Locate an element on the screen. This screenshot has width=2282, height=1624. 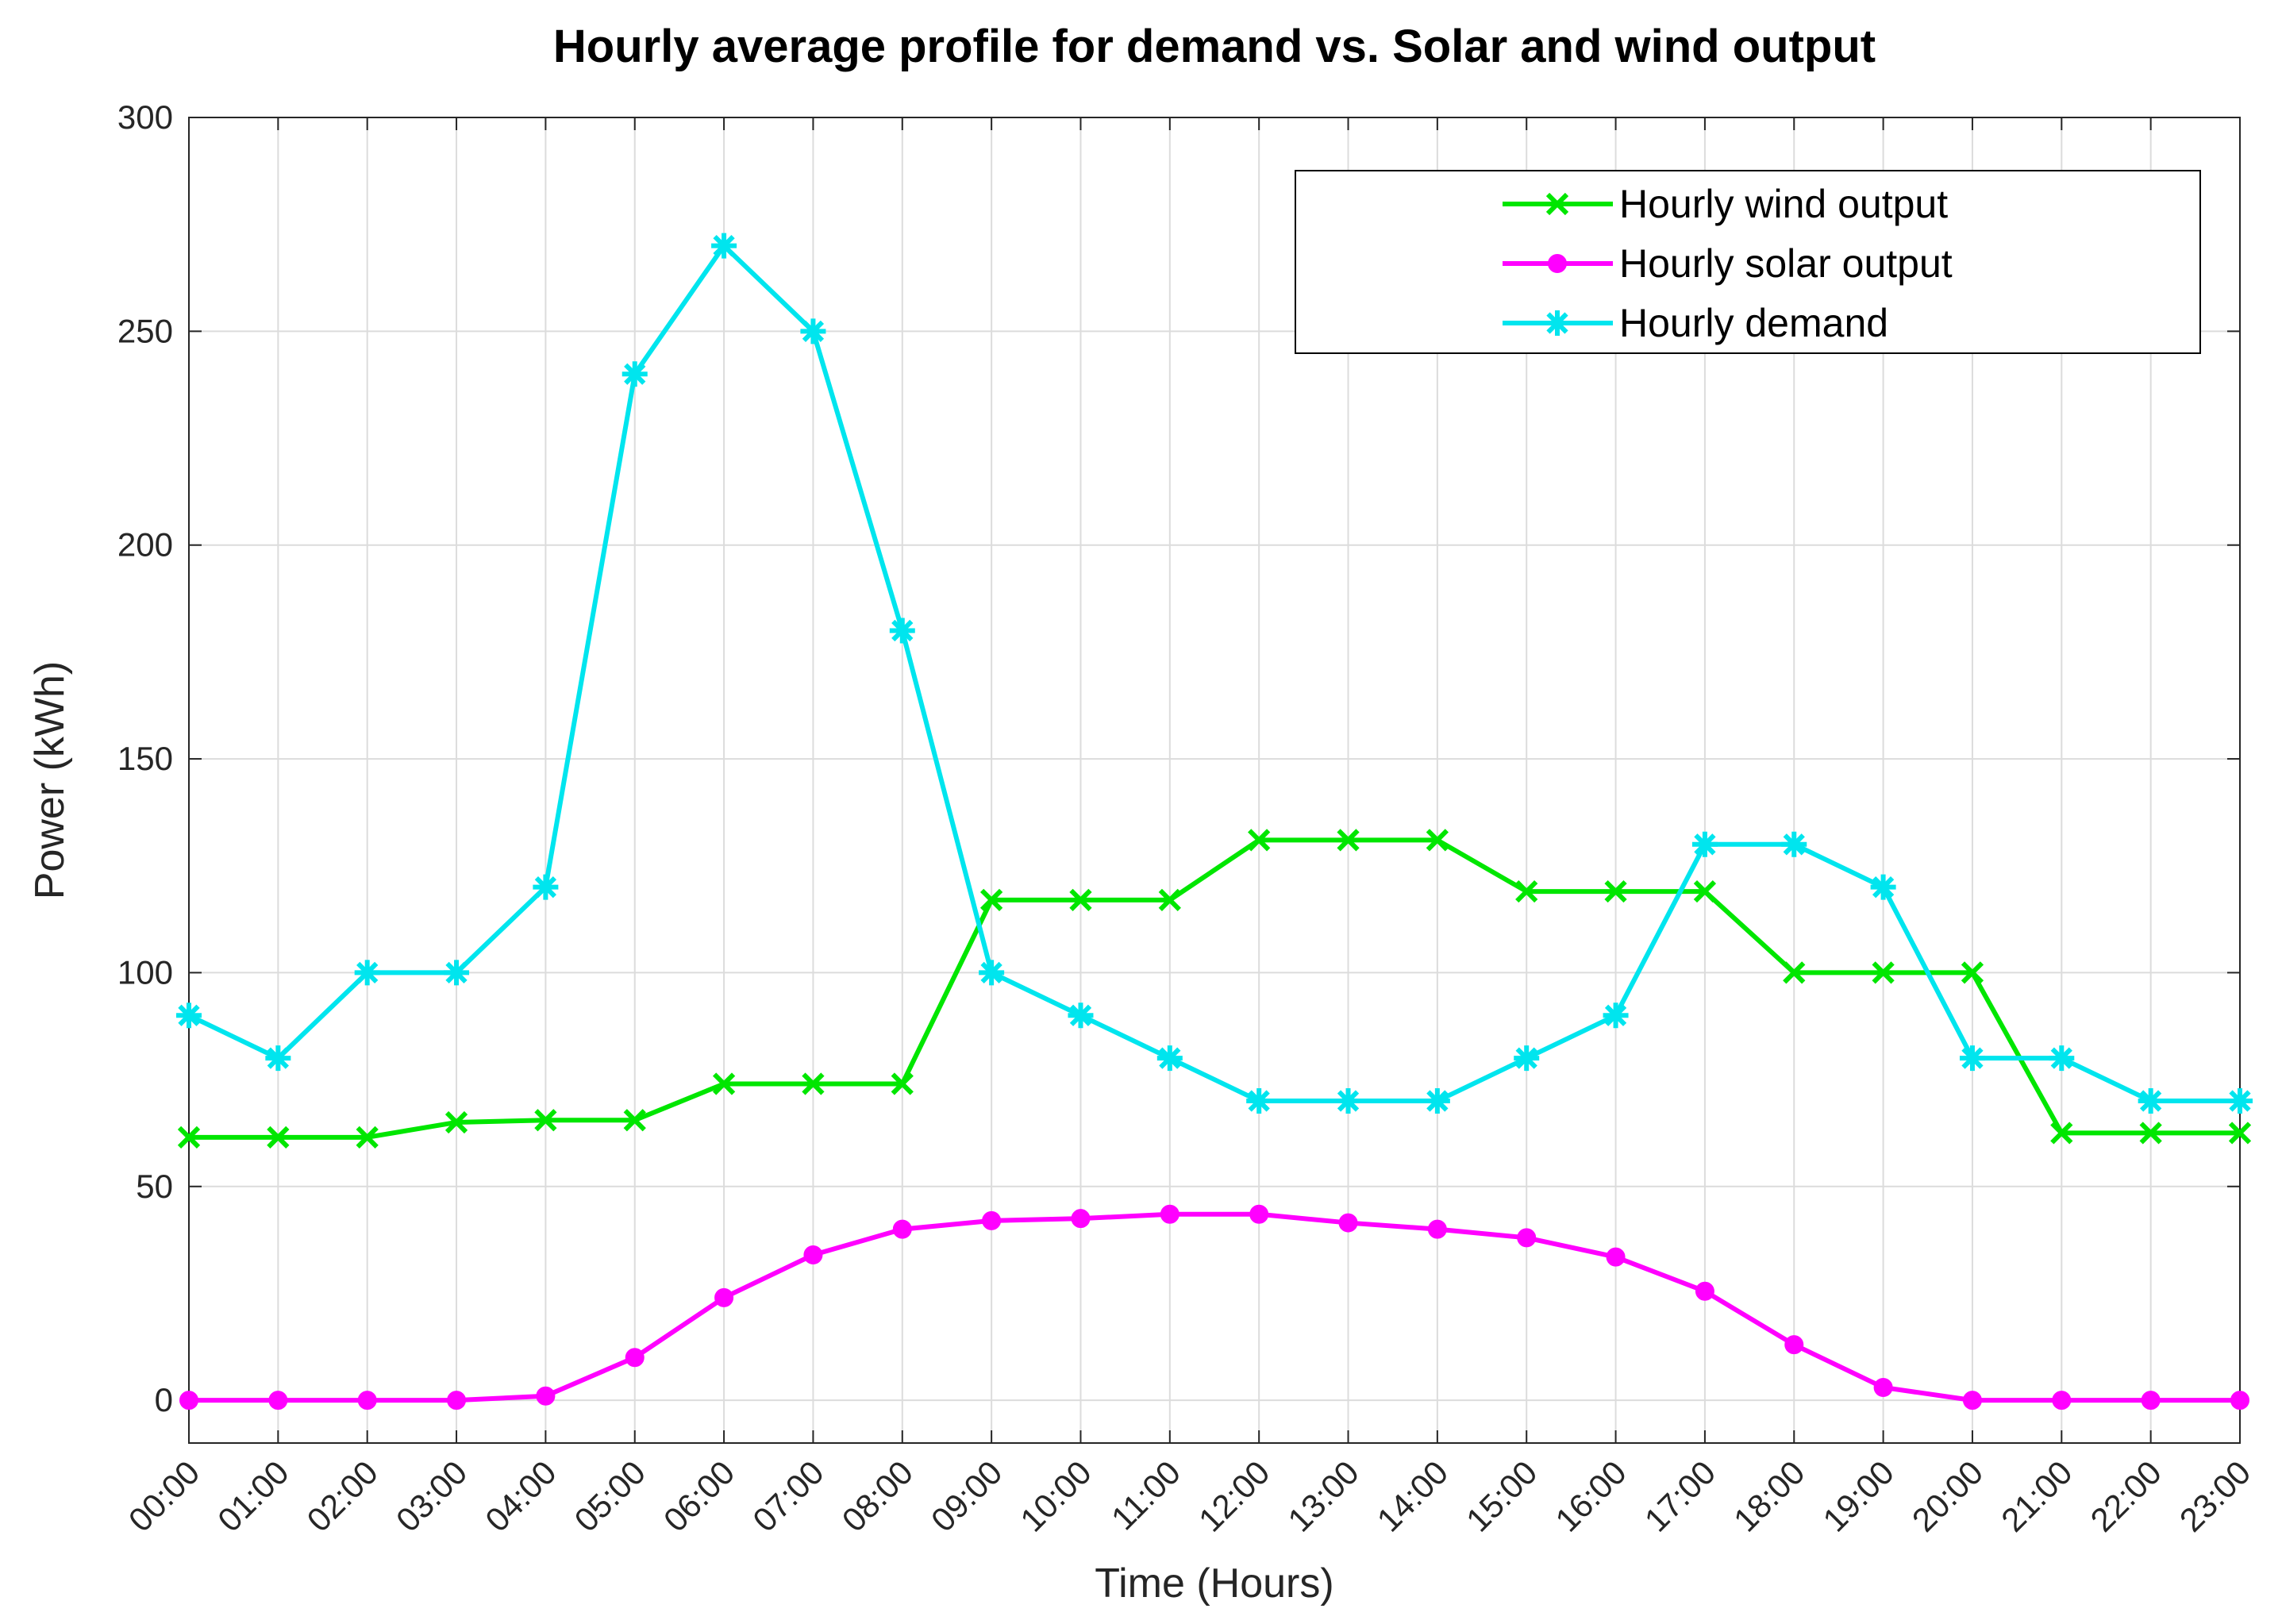
series-line is located at coordinates (1214, 1307).